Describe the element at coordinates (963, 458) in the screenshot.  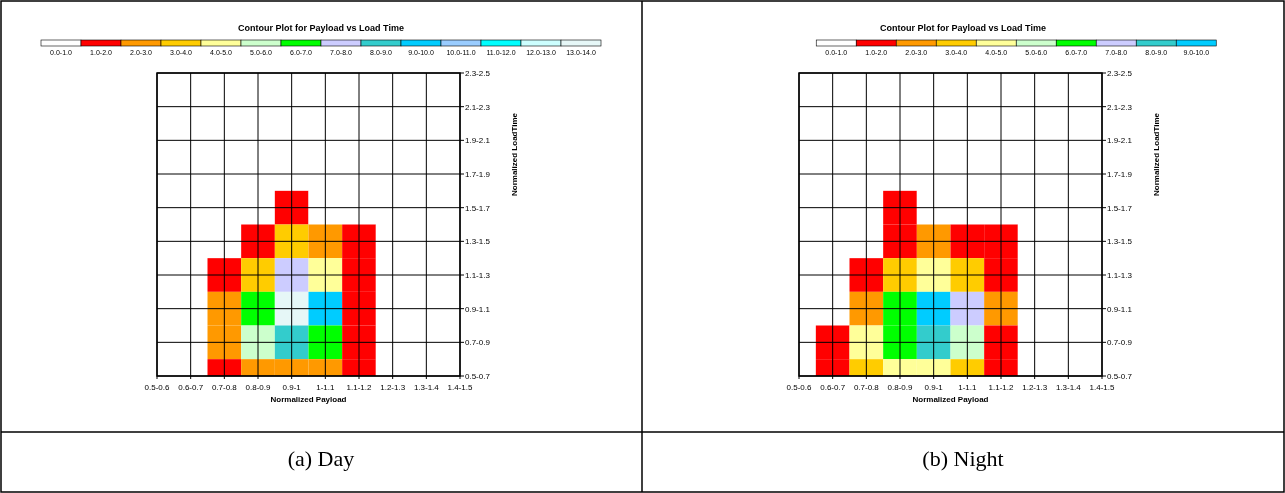
I see `text: (b) Night` at that location.